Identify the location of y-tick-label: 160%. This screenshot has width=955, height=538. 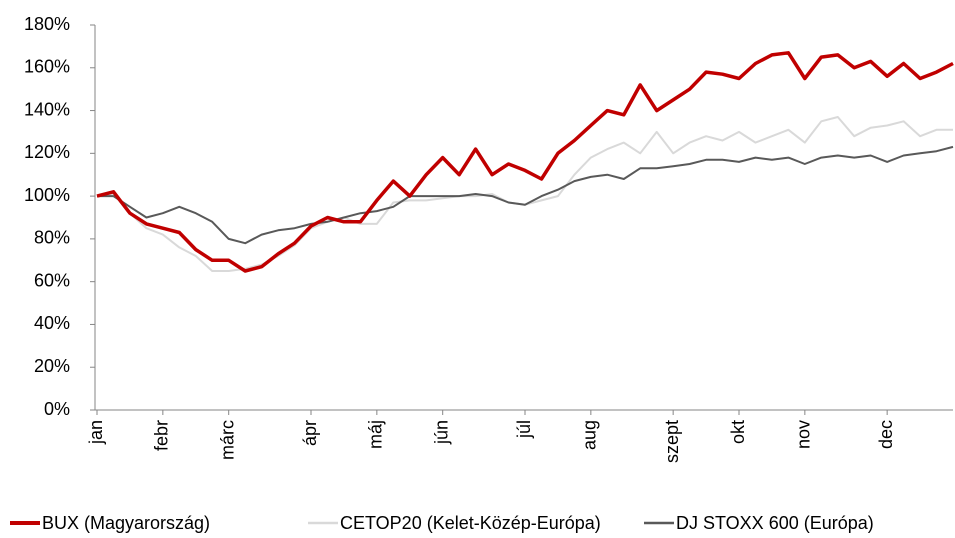
(47, 67).